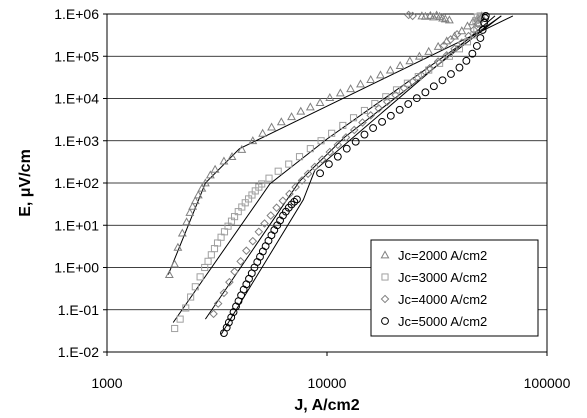 The height and width of the screenshot is (418, 587). What do you see at coordinates (76, 56) in the screenshot?
I see `y-tick-label: 1.E+05` at bounding box center [76, 56].